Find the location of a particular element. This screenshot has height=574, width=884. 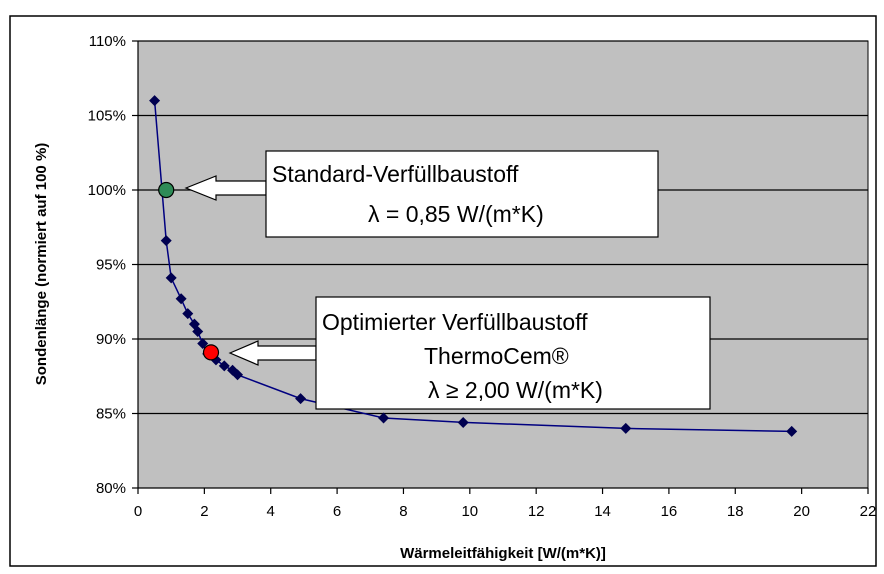

x-tick-label: 16 is located at coordinates (669, 511).